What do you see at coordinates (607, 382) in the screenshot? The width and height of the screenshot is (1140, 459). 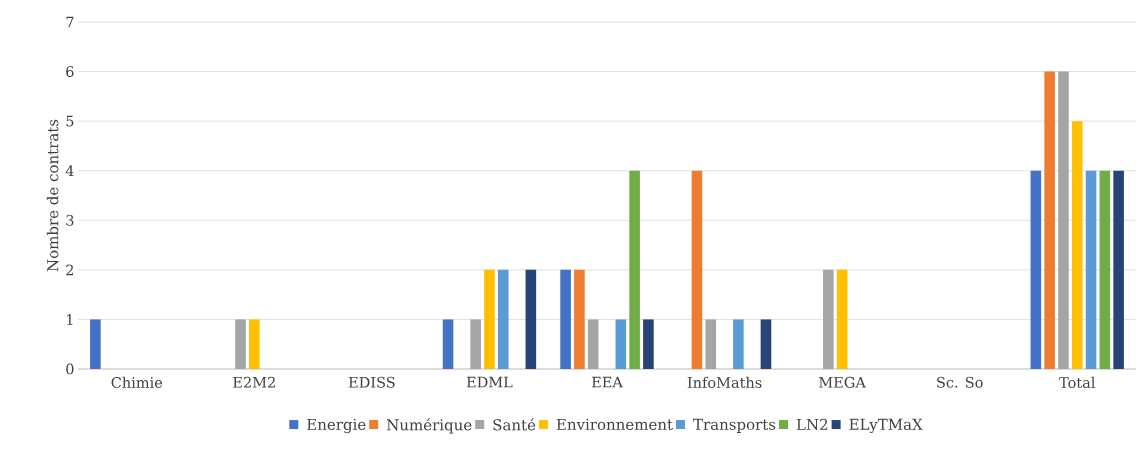 I see `x-tick-label: EEA` at bounding box center [607, 382].